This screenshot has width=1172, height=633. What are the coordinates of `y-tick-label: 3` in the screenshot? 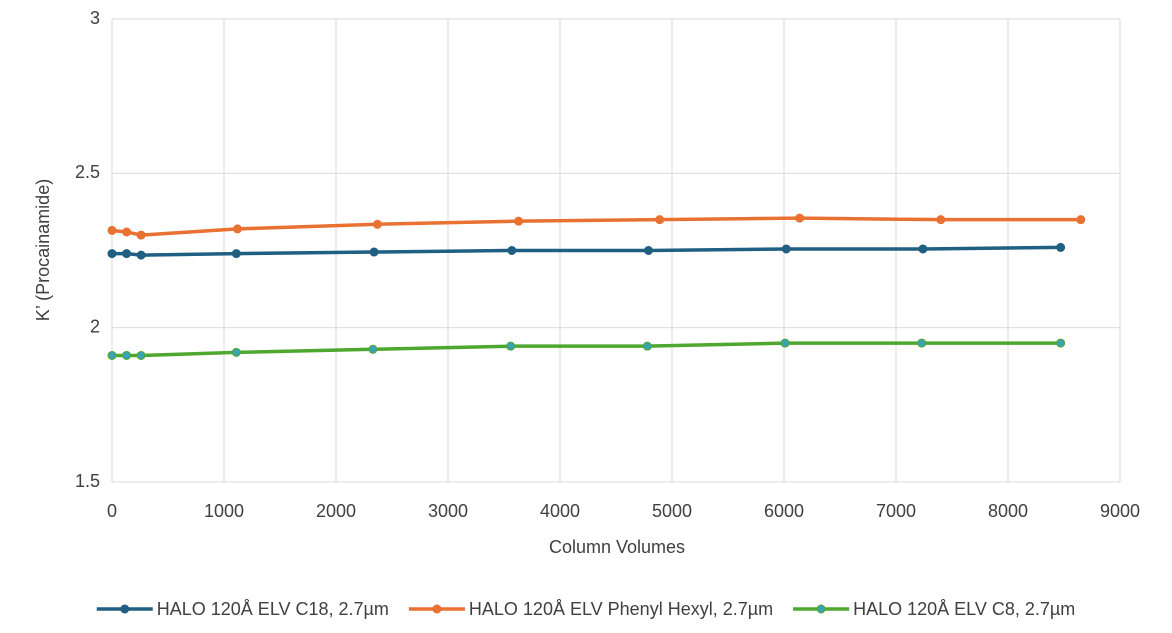 It's located at (95, 18).